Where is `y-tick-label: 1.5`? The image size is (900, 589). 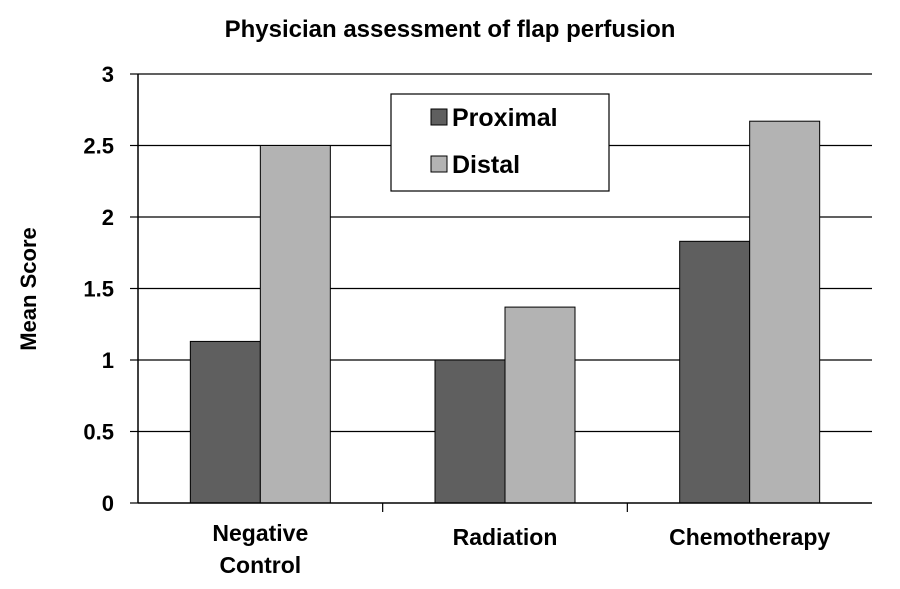 y-tick-label: 1.5 is located at coordinates (98, 289).